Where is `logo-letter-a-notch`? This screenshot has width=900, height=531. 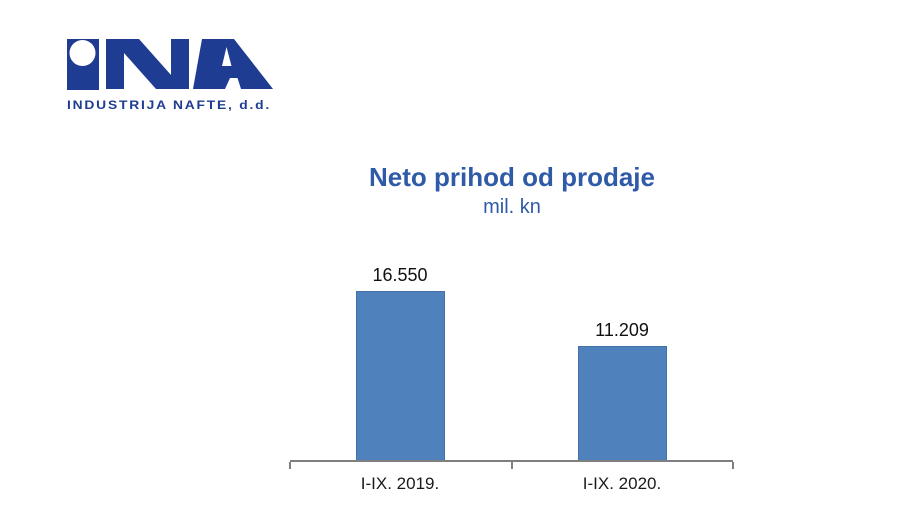
logo-letter-a-notch is located at coordinates (233, 83).